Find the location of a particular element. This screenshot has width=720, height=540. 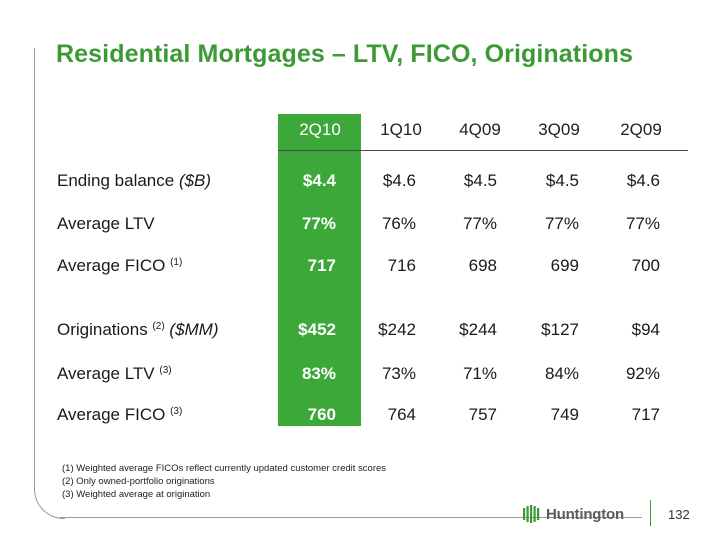

row-label: Average LTV is located at coordinates (106, 224).